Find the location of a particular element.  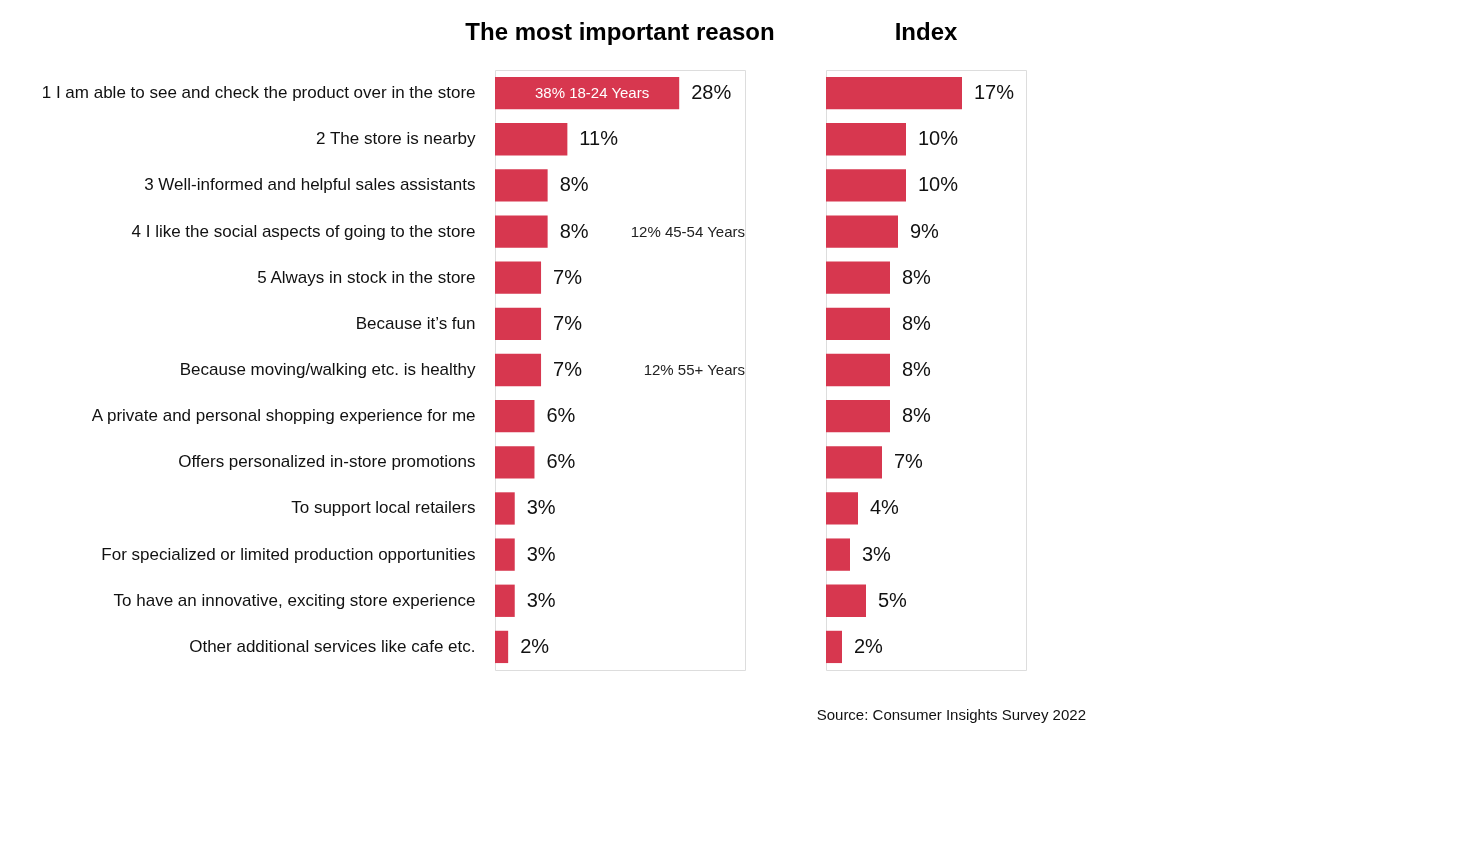

data-label: 17% is located at coordinates (994, 92).